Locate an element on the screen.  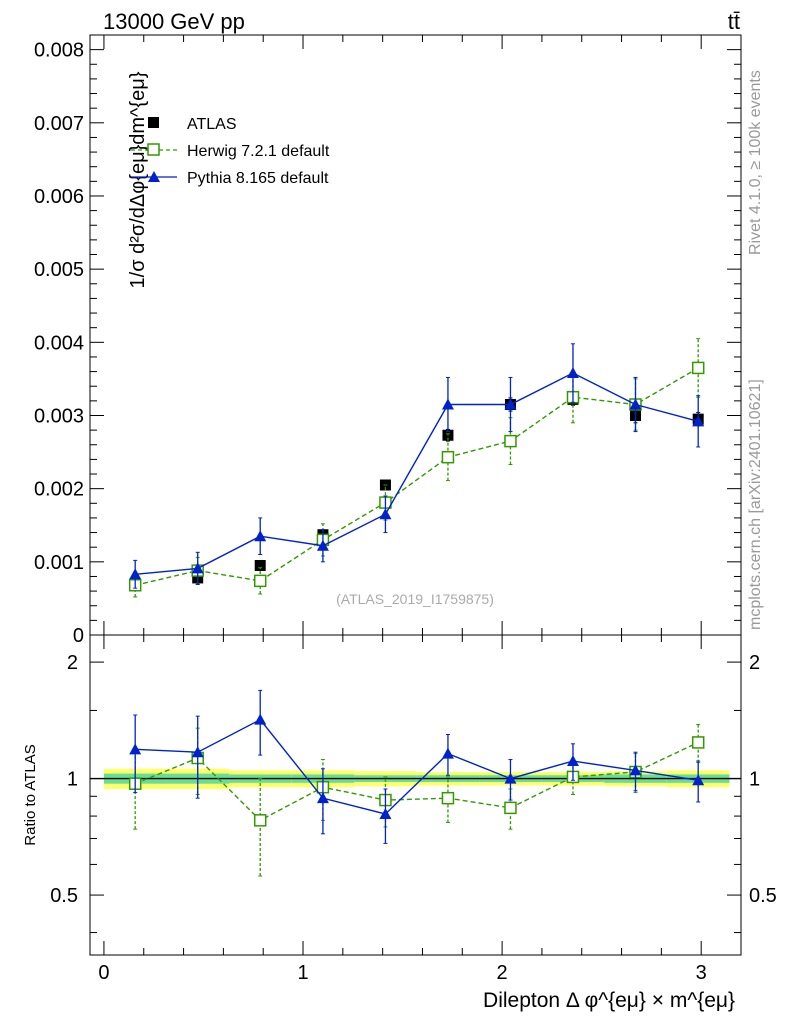
series-herwig is located at coordinates (416, 800).